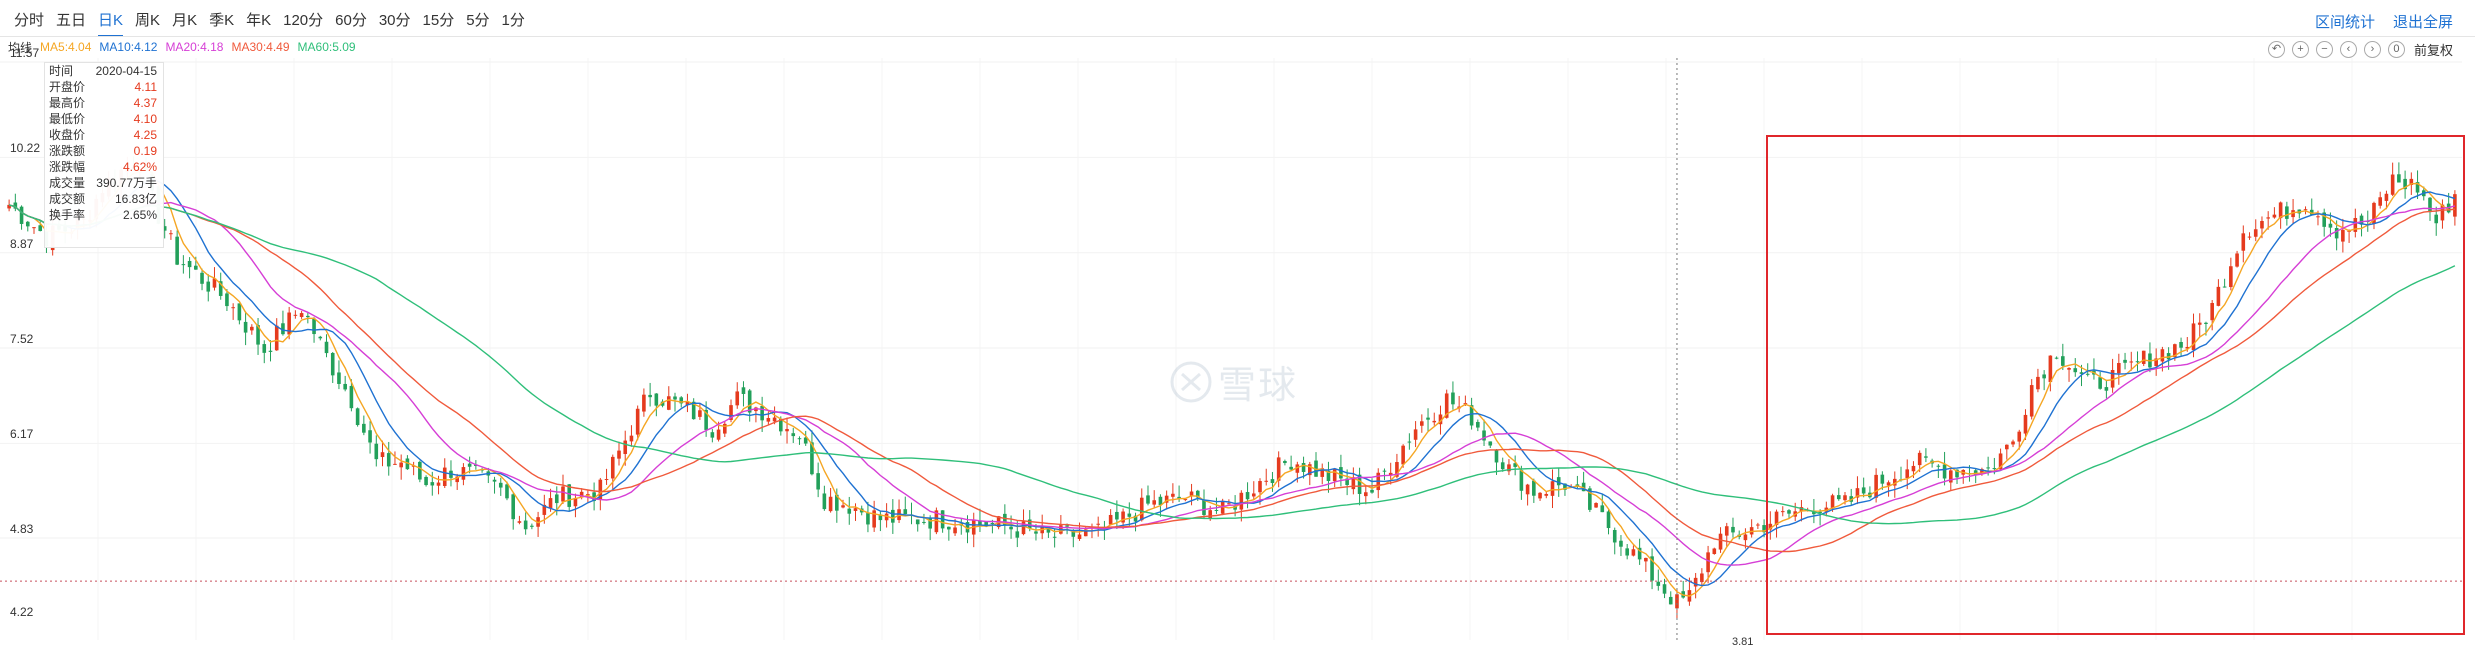  I want to click on pan-left-icon: ‹, so click(2348, 49).